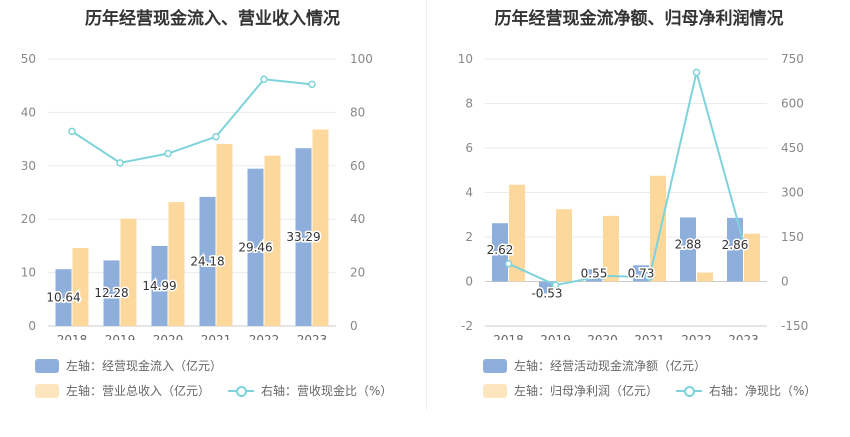  Describe the element at coordinates (792, 59) in the screenshot. I see `right-y-right-tick: 750` at that location.